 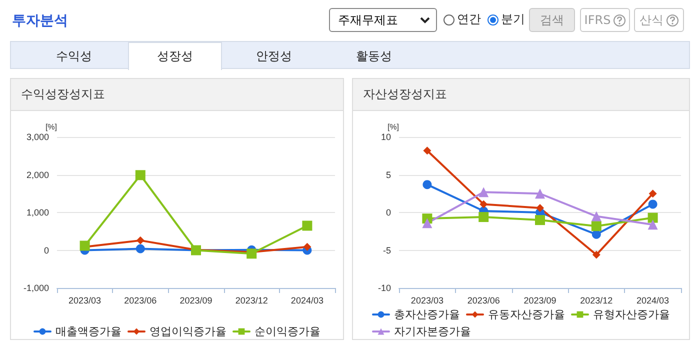 I want to click on text: 연간, so click(x=469, y=19).